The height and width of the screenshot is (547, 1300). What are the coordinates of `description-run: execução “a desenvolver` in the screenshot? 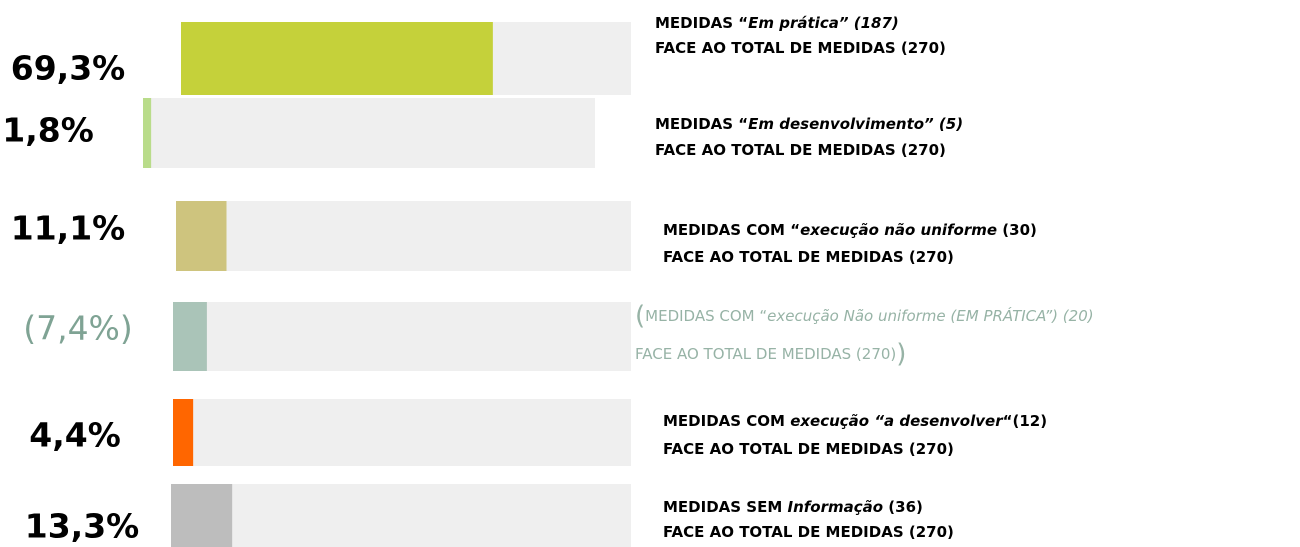 It's located at (897, 421).